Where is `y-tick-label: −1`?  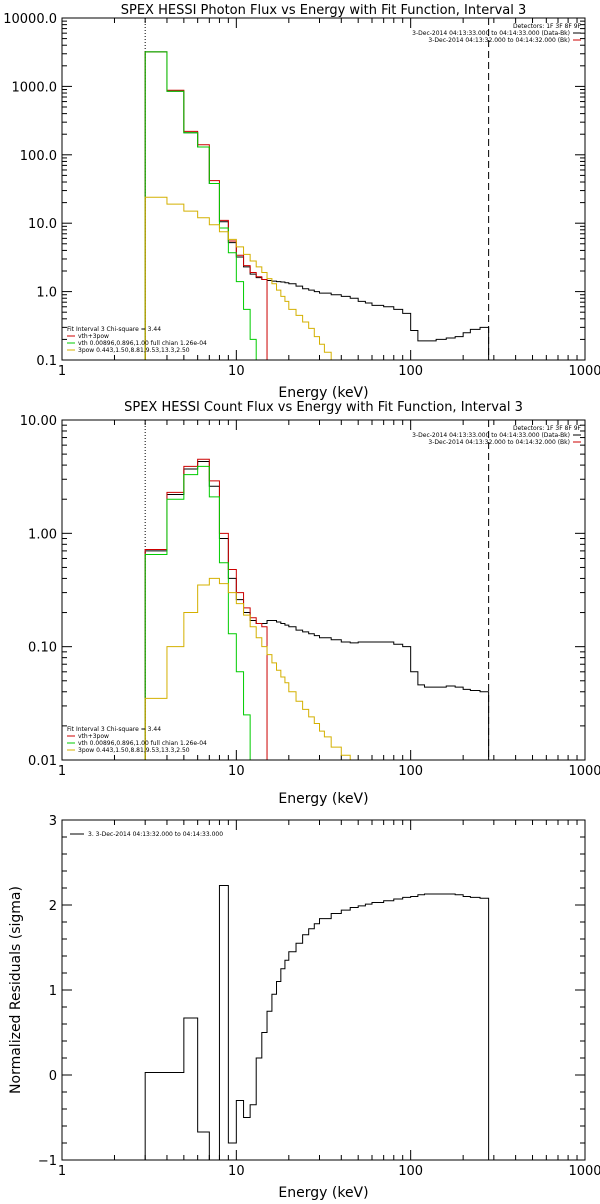
y-tick-label: −1 is located at coordinates (47, 1161).